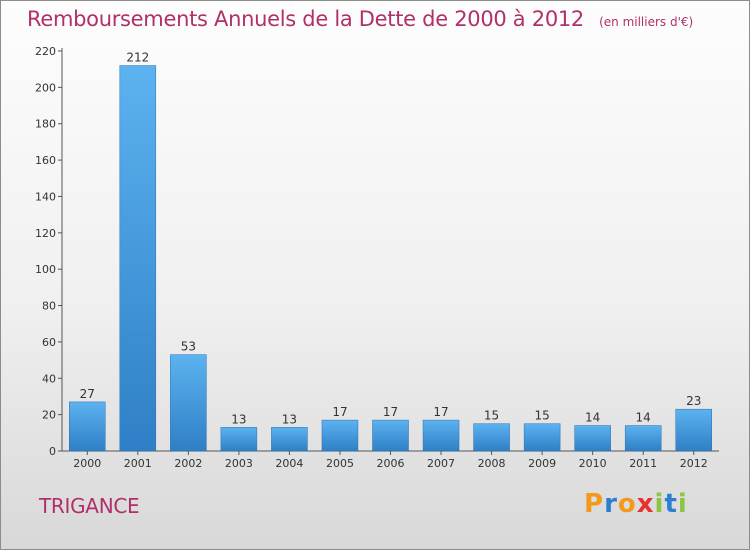 This screenshot has height=550, width=750. I want to click on x-tick-label: 2000, so click(87, 463).